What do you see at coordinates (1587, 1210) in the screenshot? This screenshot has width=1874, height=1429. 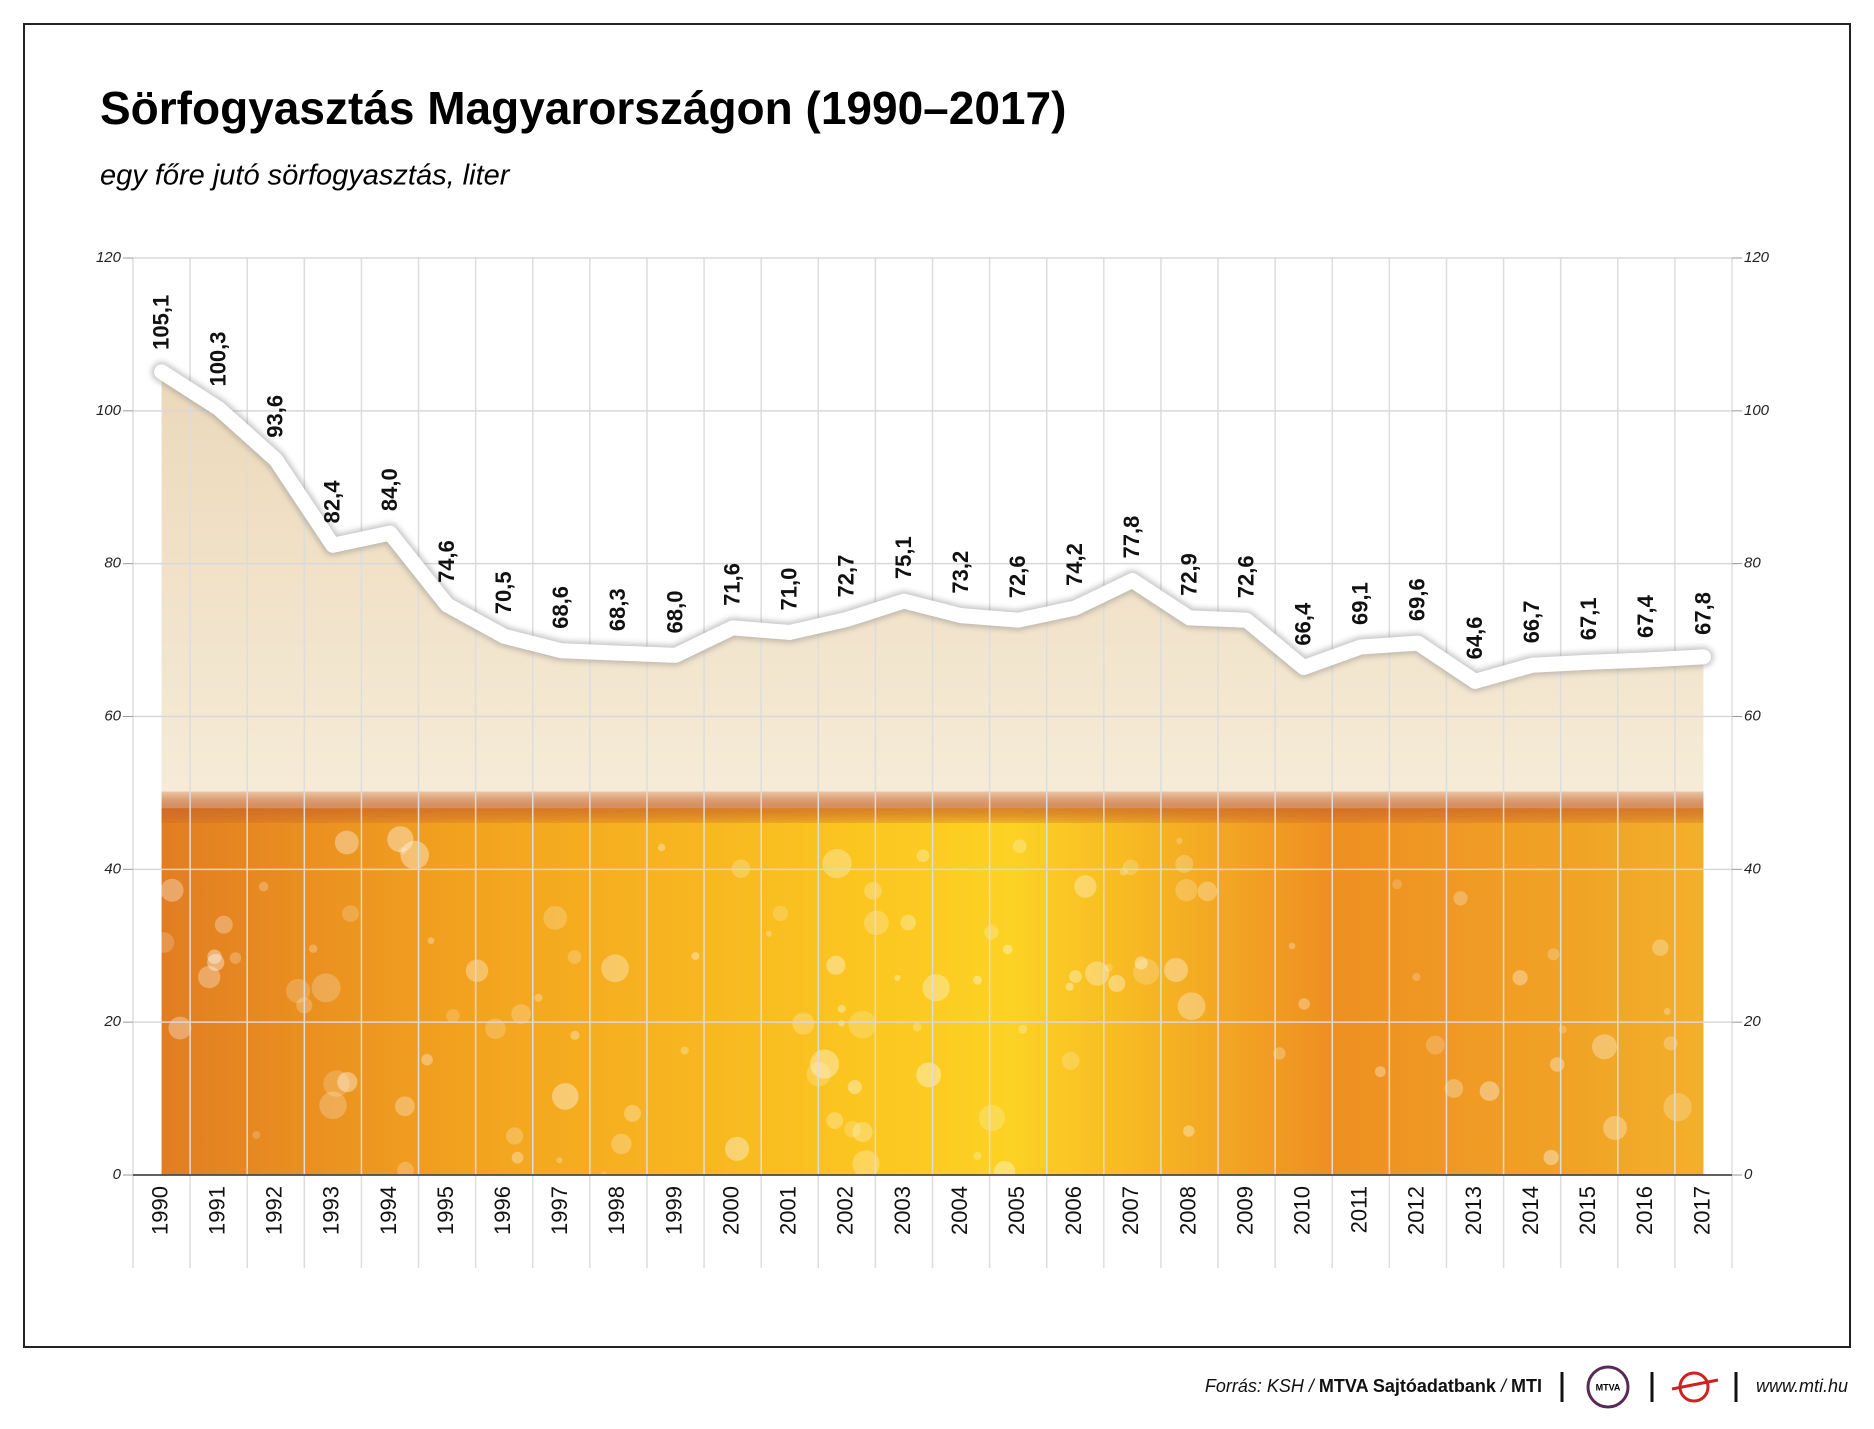 I see `x-tick-label: 2015` at bounding box center [1587, 1210].